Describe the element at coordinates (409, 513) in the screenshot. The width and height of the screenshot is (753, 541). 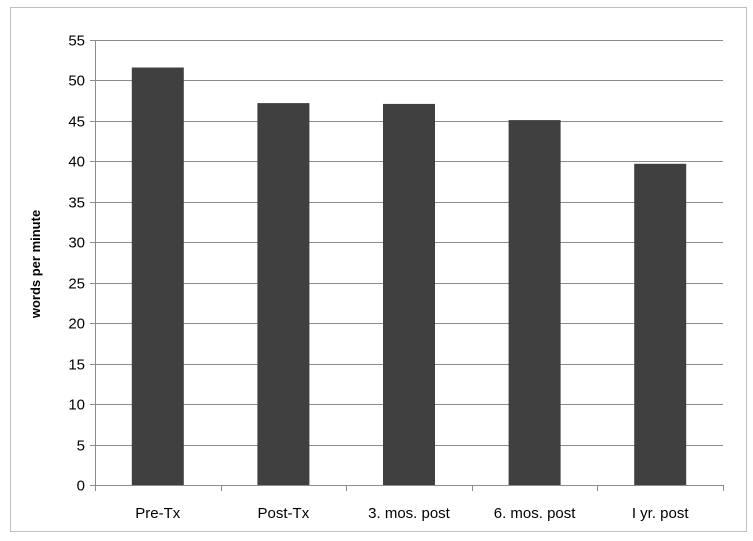
I see `x-tick-label: 3. mos. post` at that location.